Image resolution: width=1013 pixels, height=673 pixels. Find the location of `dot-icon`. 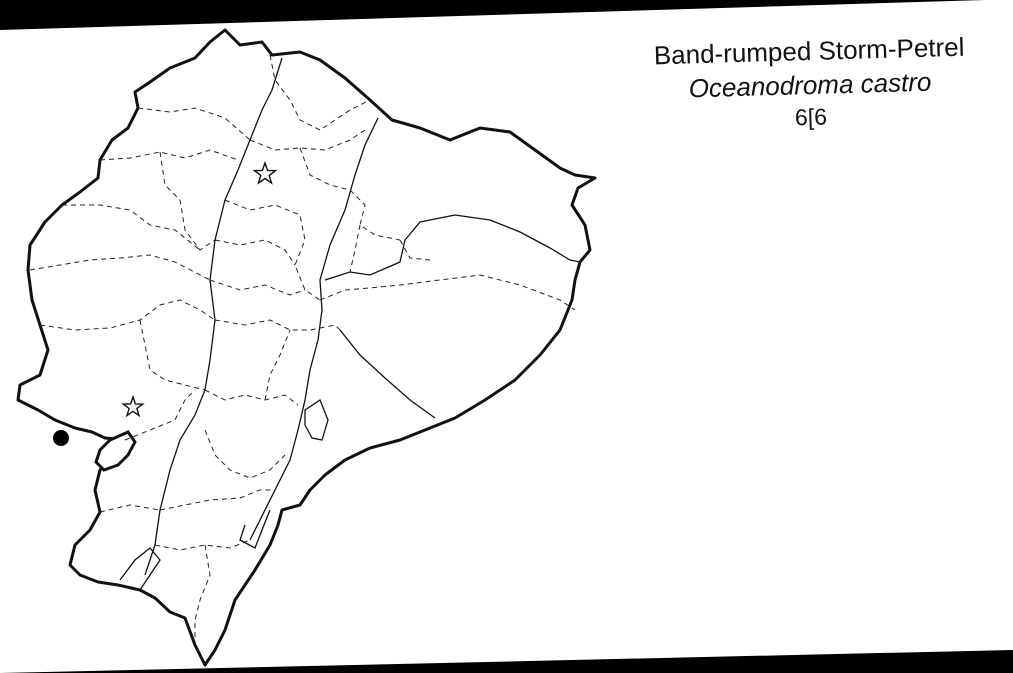

dot-icon is located at coordinates (61, 438).